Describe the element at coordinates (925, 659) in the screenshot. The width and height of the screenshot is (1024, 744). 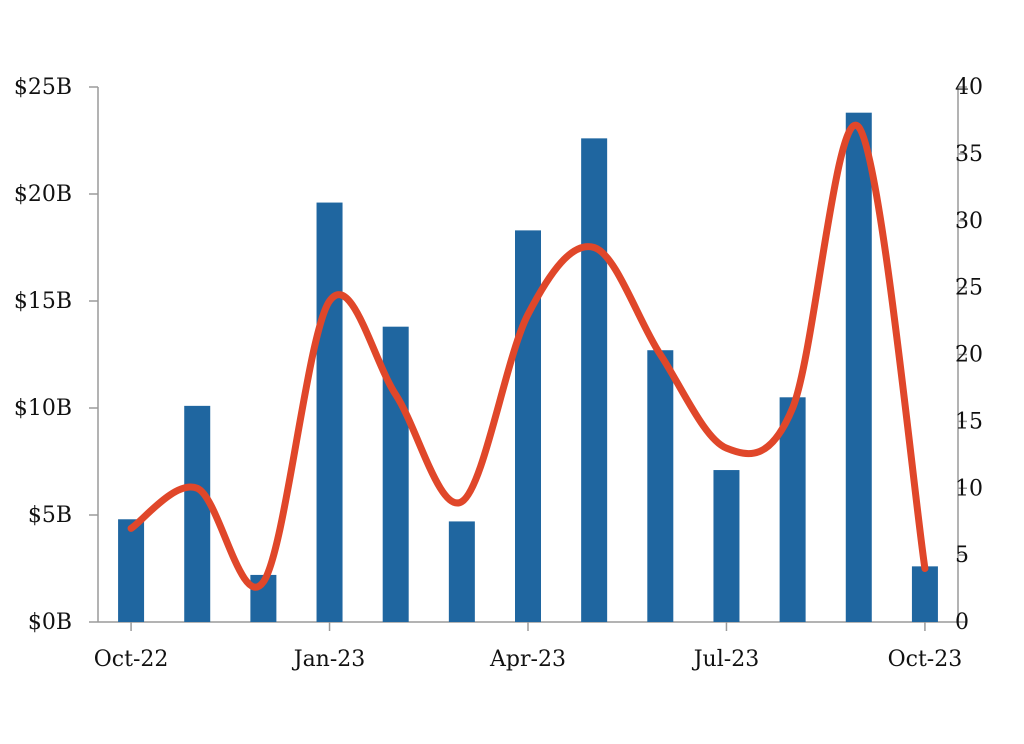
I see `x-tick-label: Oct-23` at that location.